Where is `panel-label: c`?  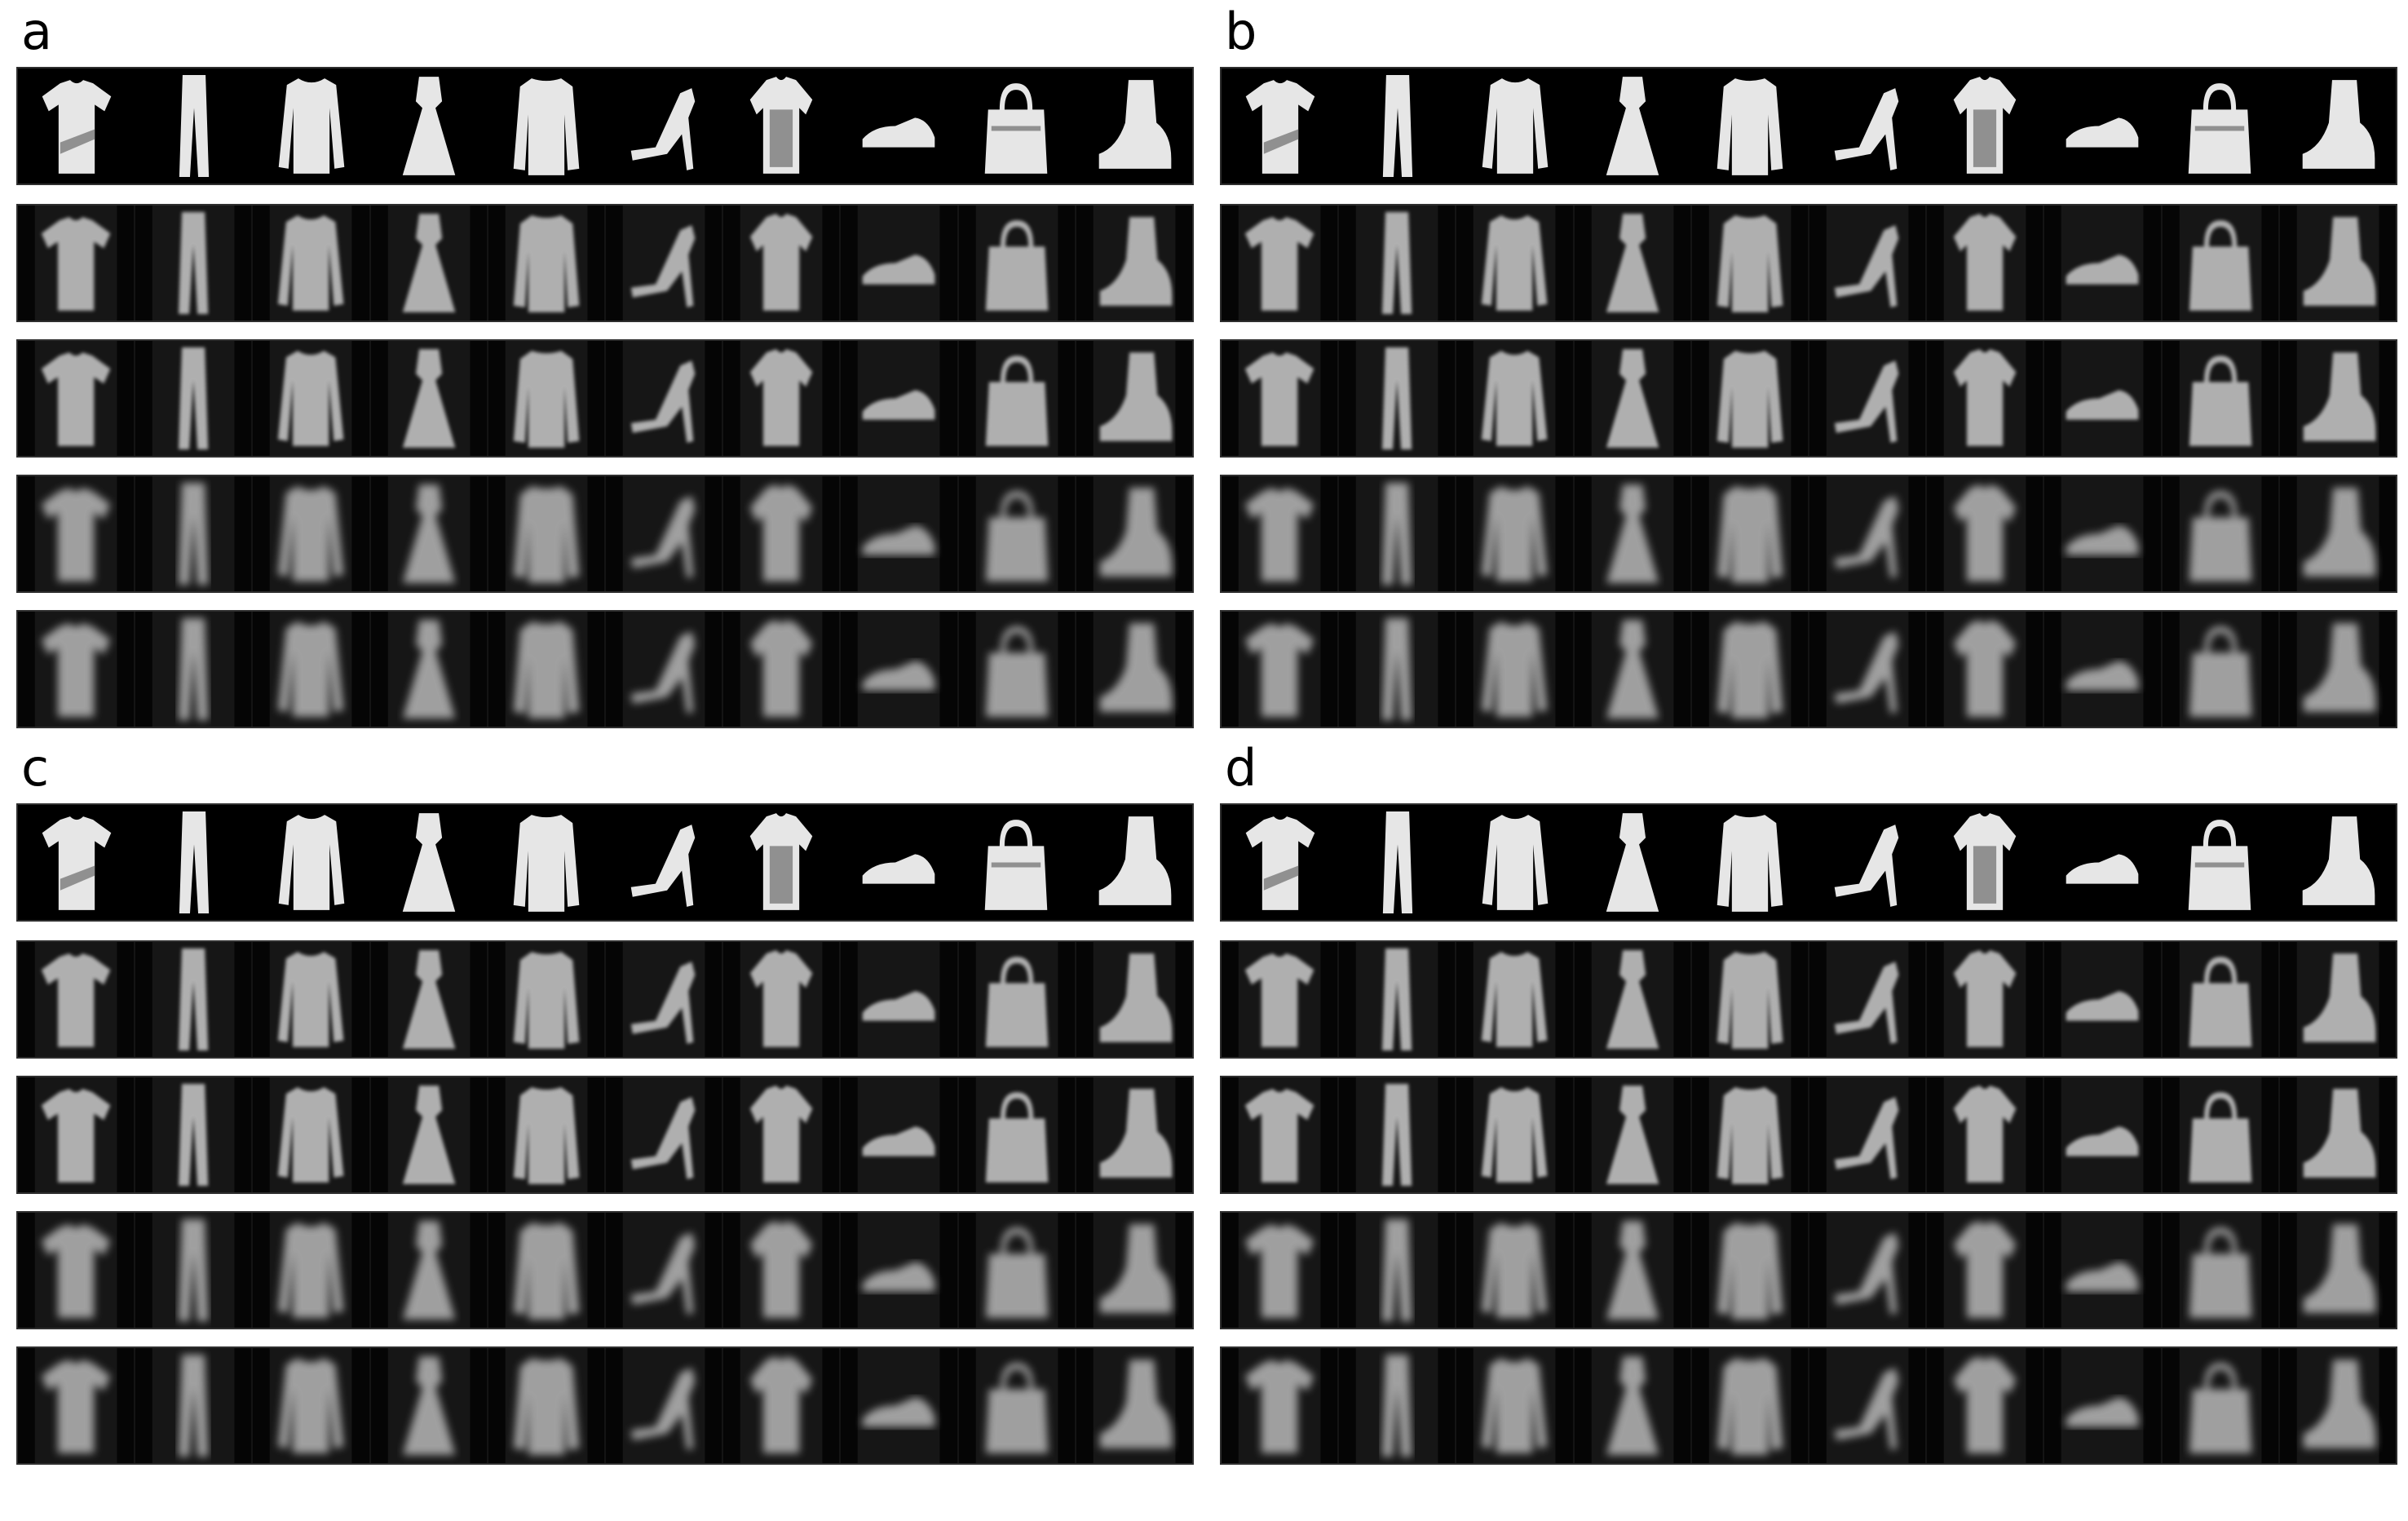 panel-label: c is located at coordinates (35, 768).